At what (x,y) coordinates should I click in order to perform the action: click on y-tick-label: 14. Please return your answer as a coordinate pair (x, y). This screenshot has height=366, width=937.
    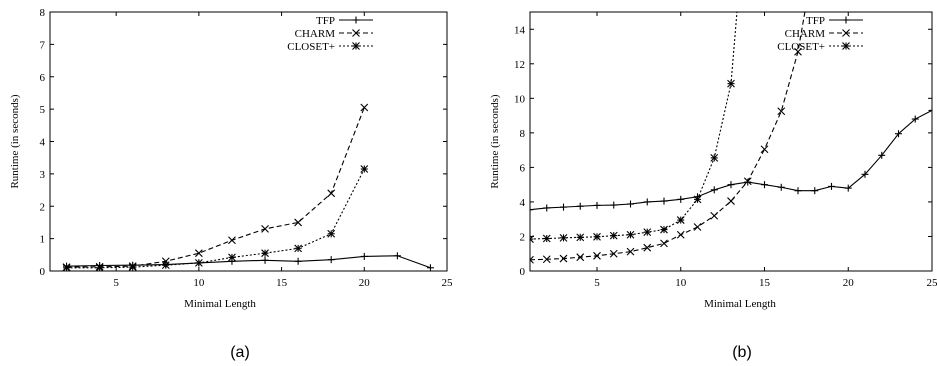
    Looking at the image, I should click on (520, 30).